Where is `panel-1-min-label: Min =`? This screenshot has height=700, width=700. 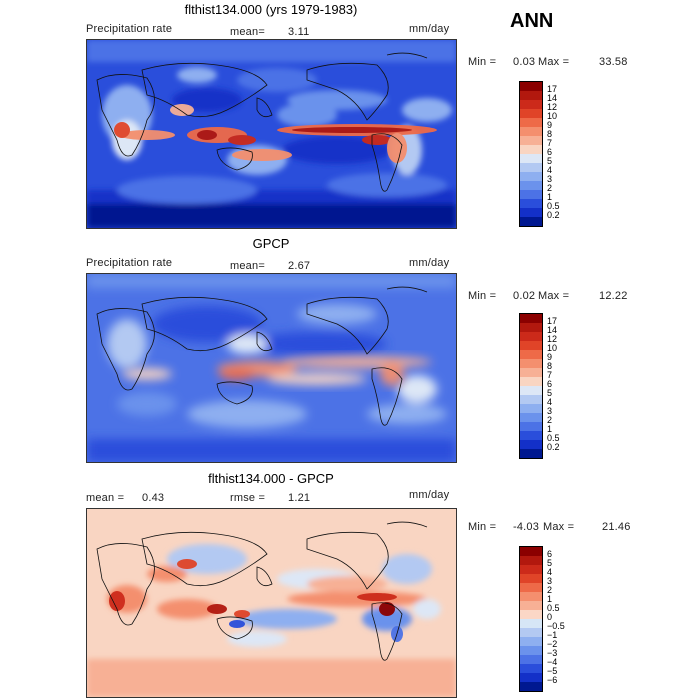 panel-1-min-label: Min = is located at coordinates (482, 62).